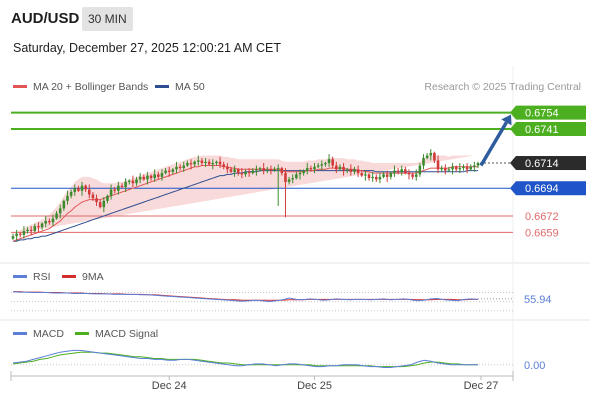  Describe the element at coordinates (45, 18) in the screenshot. I see `symbol-title: AUD/USD` at that location.